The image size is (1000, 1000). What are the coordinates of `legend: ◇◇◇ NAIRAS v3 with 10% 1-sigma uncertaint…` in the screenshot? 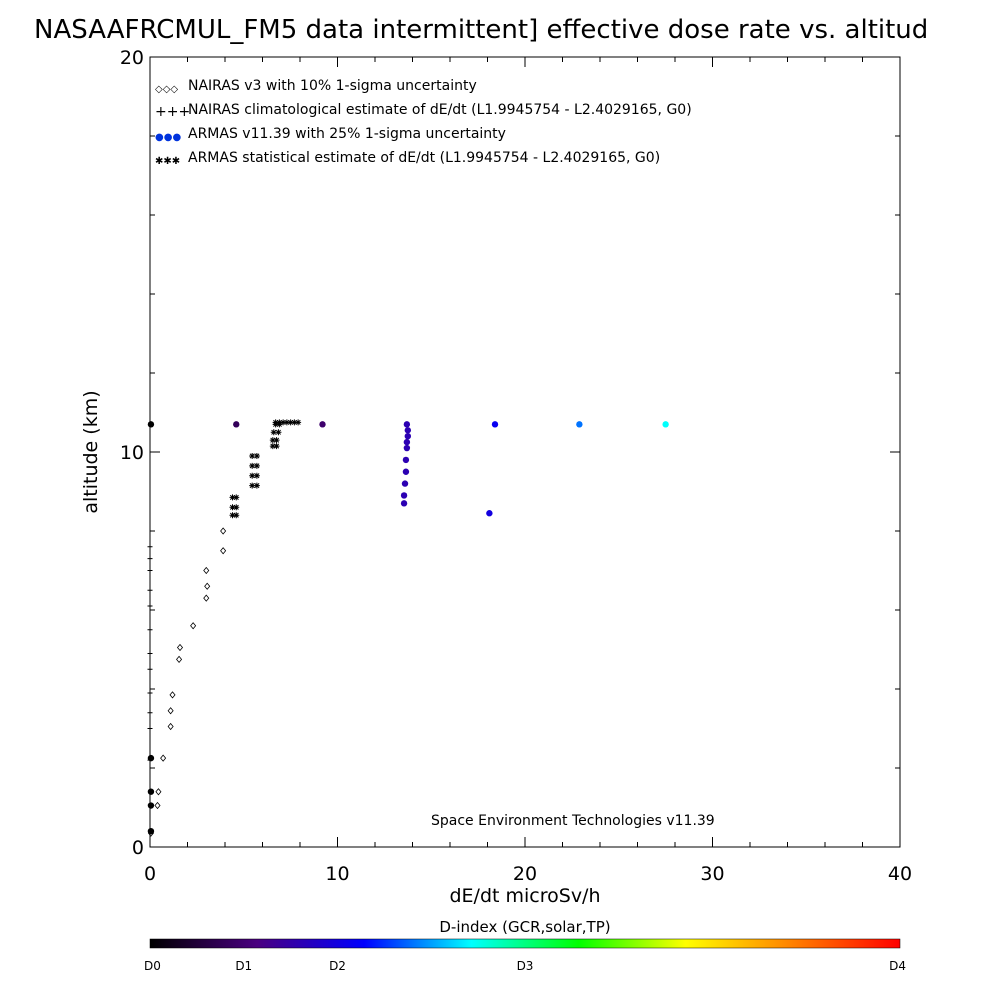 It's located at (423, 122).